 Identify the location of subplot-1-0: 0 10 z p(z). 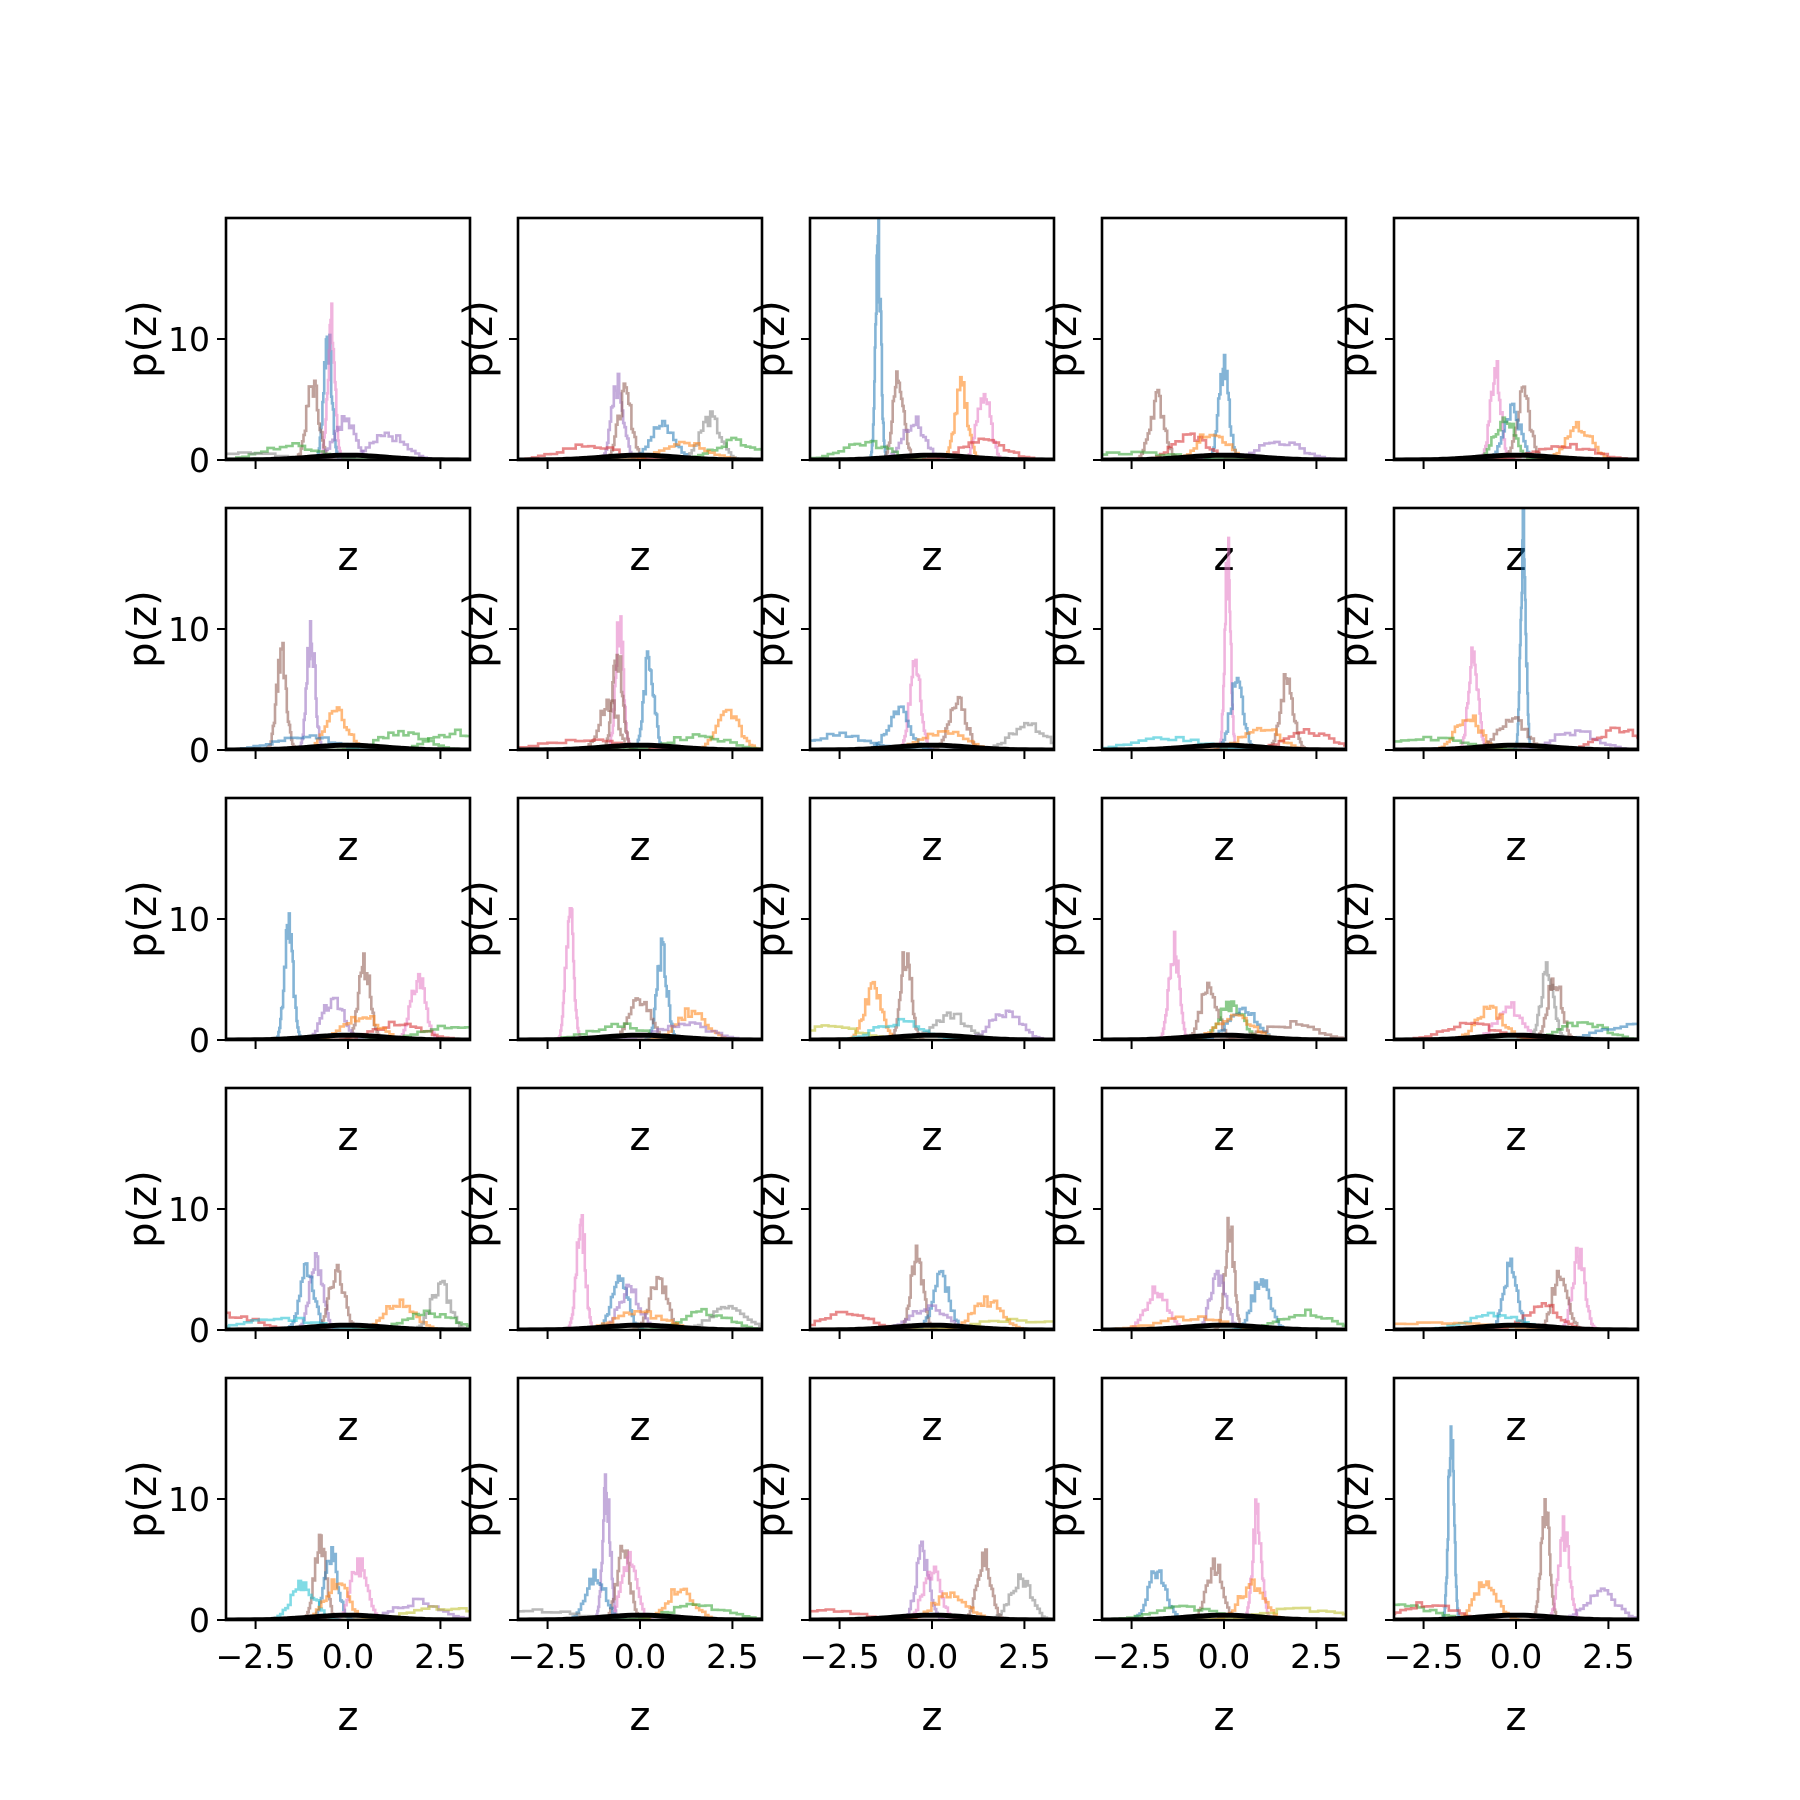
(296, 688).